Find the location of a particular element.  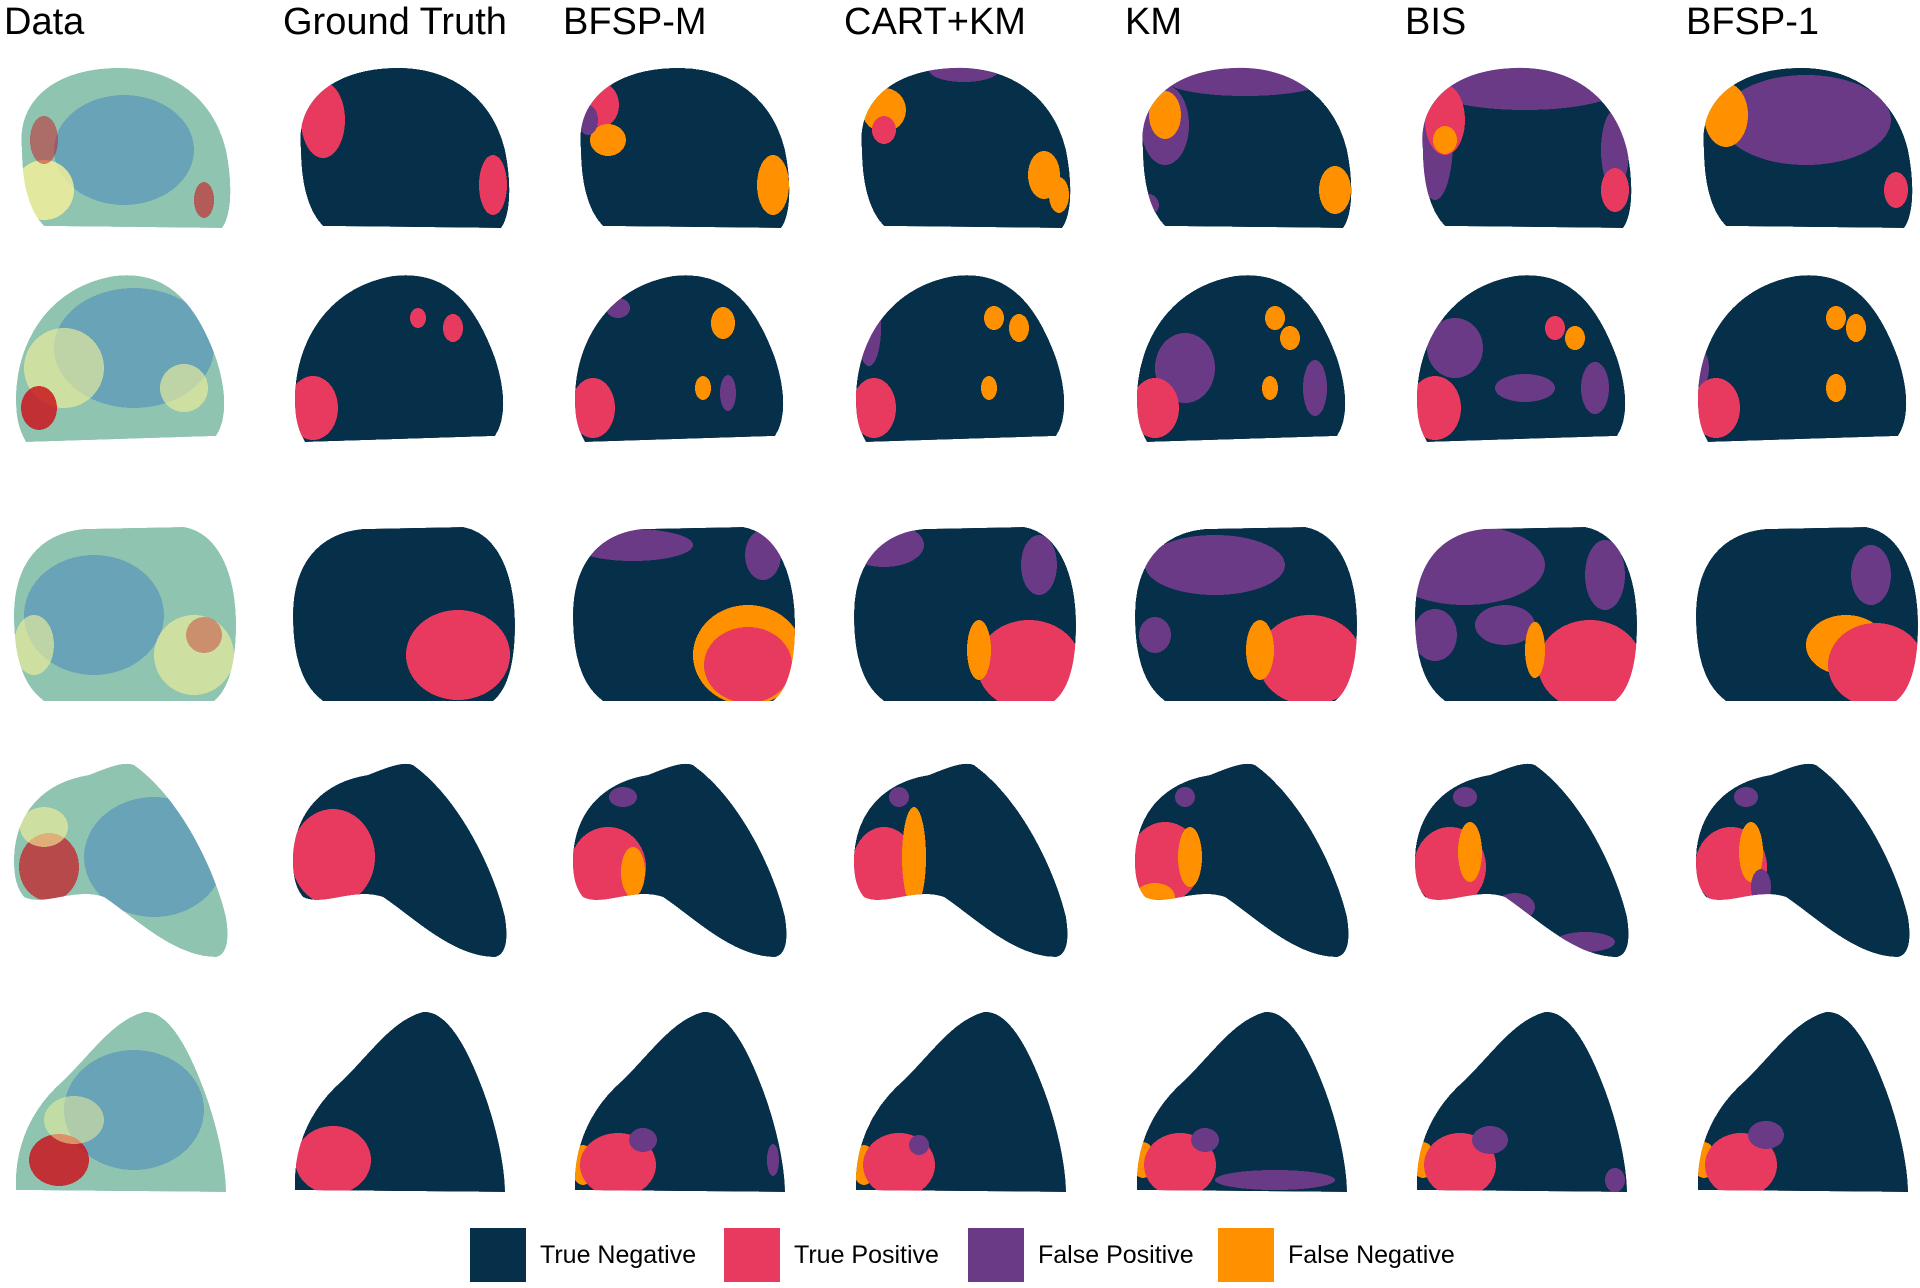

legend-item-true-positive: True Positive is located at coordinates (831, 1255).